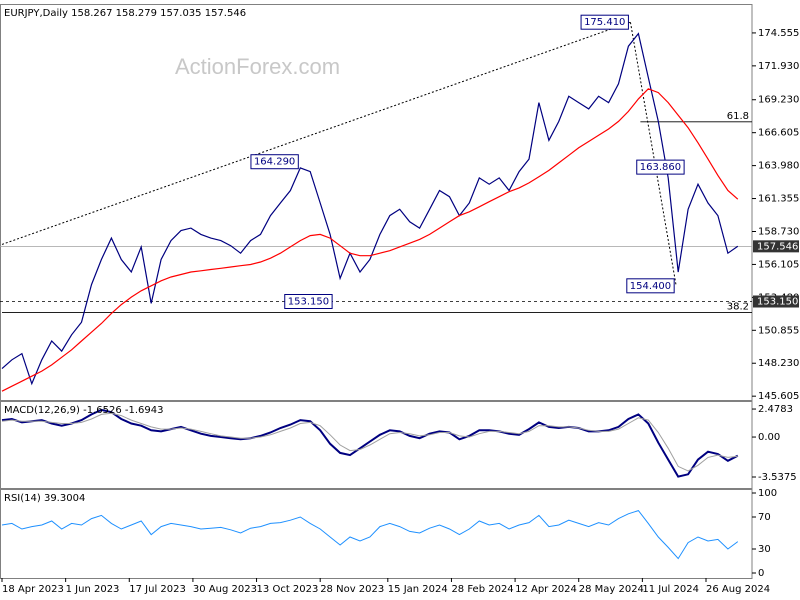 The width and height of the screenshot is (800, 600). Describe the element at coordinates (33, 589) in the screenshot. I see `x-tick-label: 18 Apr 2023` at that location.